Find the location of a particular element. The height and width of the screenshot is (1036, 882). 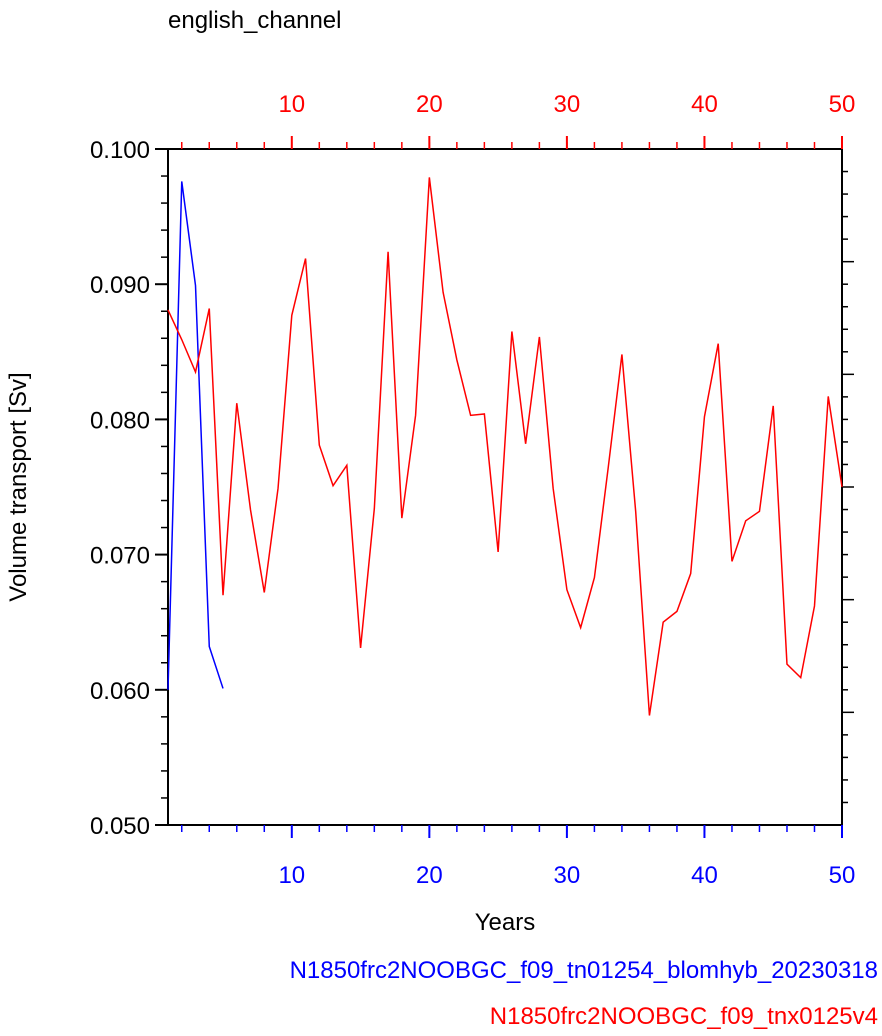

x-tick-label-bottom: 10 is located at coordinates (291, 875).